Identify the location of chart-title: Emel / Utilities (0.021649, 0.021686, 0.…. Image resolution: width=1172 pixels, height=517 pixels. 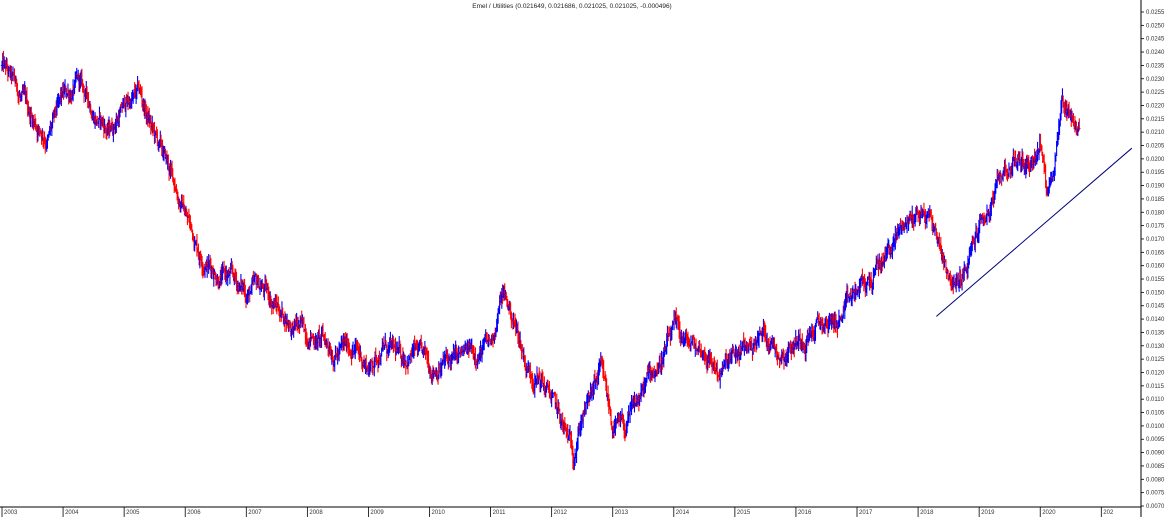
(571, 6).